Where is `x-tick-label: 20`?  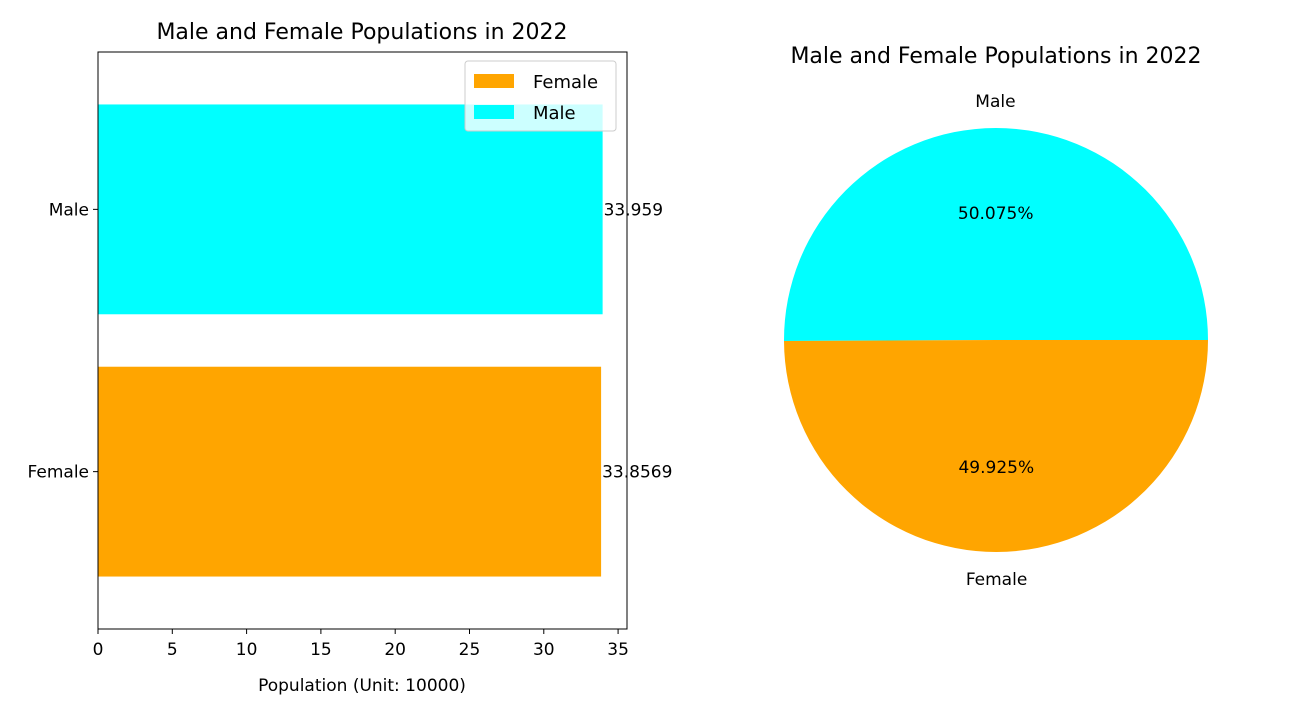
x-tick-label: 20 is located at coordinates (395, 650).